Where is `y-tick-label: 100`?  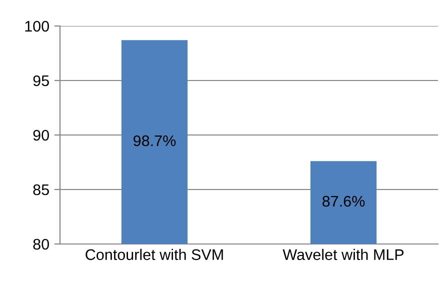
y-tick-label: 100 is located at coordinates (37, 26).